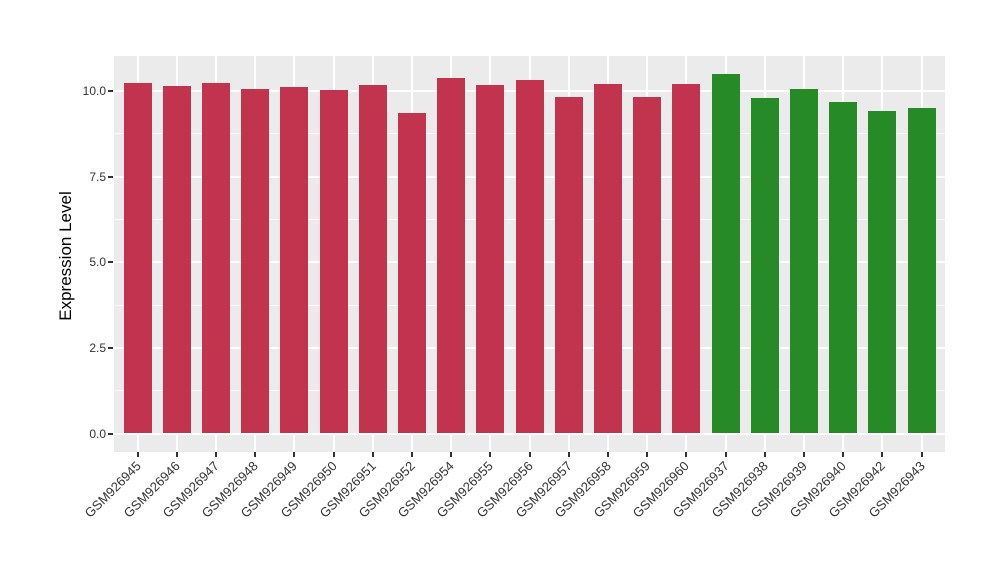 This screenshot has height=580, width=1000. What do you see at coordinates (97, 176) in the screenshot?
I see `y-tick-label: 7.5` at bounding box center [97, 176].